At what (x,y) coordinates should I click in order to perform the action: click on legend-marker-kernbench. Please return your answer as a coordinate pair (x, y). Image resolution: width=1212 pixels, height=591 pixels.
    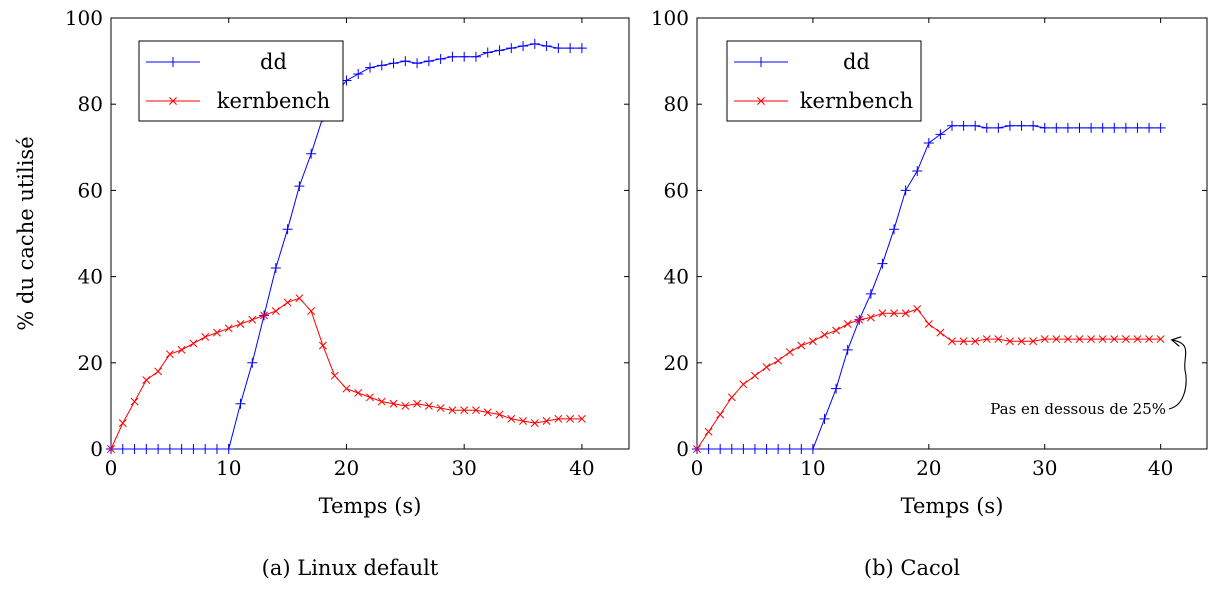
    Looking at the image, I should click on (761, 101).